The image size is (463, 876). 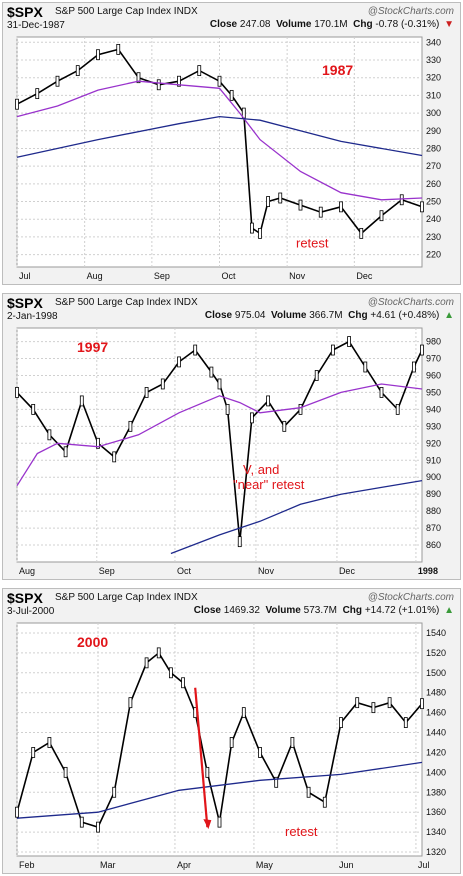 What do you see at coordinates (436, 792) in the screenshot?
I see `y-tick-label: 1380` at bounding box center [436, 792].